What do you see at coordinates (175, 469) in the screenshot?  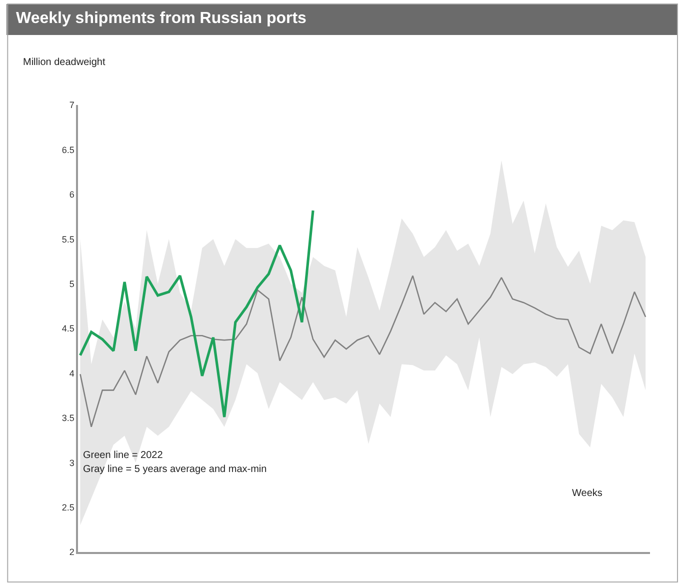 I see `annotation: Gray line = 5 years average and max-min` at bounding box center [175, 469].